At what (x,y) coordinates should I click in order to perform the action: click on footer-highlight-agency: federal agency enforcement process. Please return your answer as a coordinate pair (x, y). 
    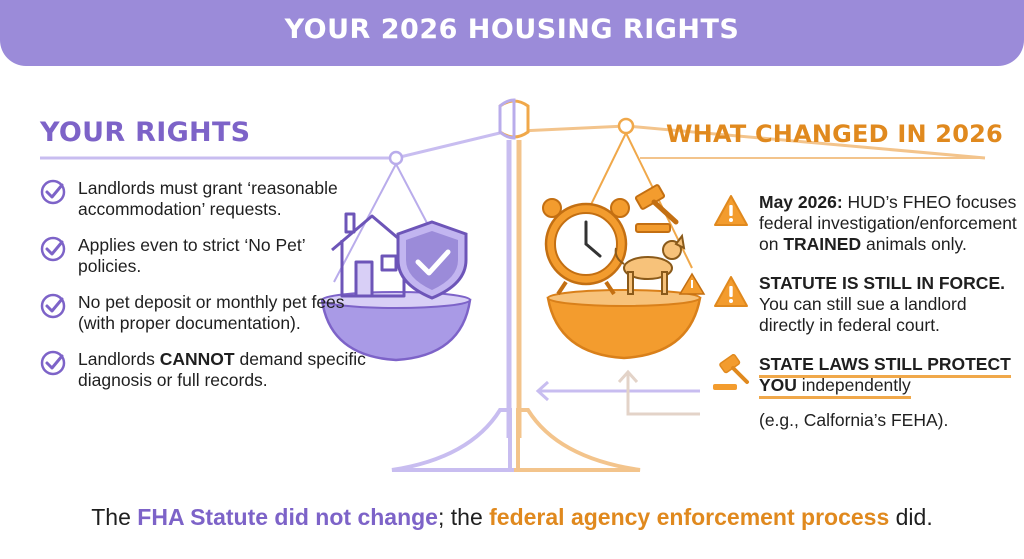
    Looking at the image, I should click on (689, 517).